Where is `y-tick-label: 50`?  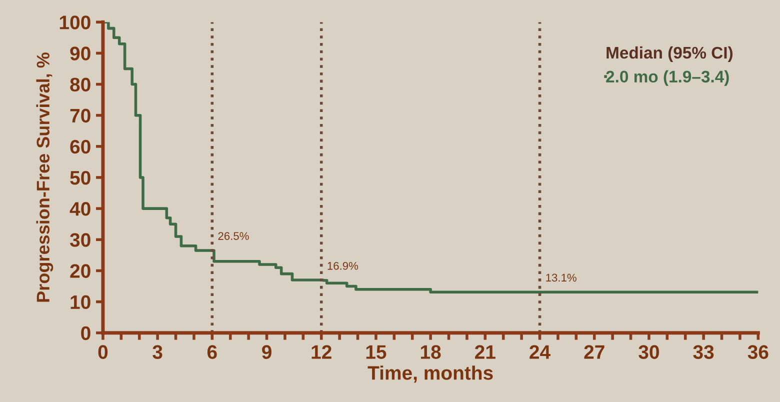
y-tick-label: 50 is located at coordinates (80, 177).